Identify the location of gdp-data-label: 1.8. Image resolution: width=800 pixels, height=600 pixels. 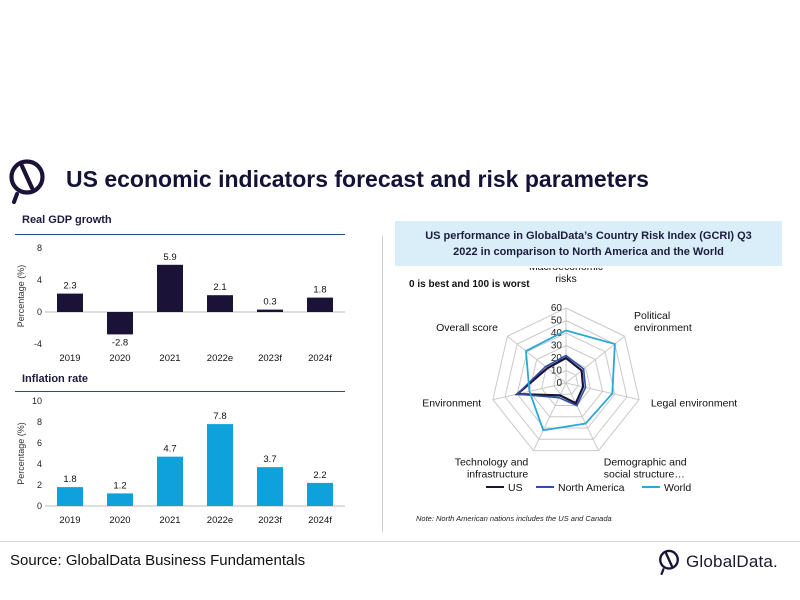
(319, 290).